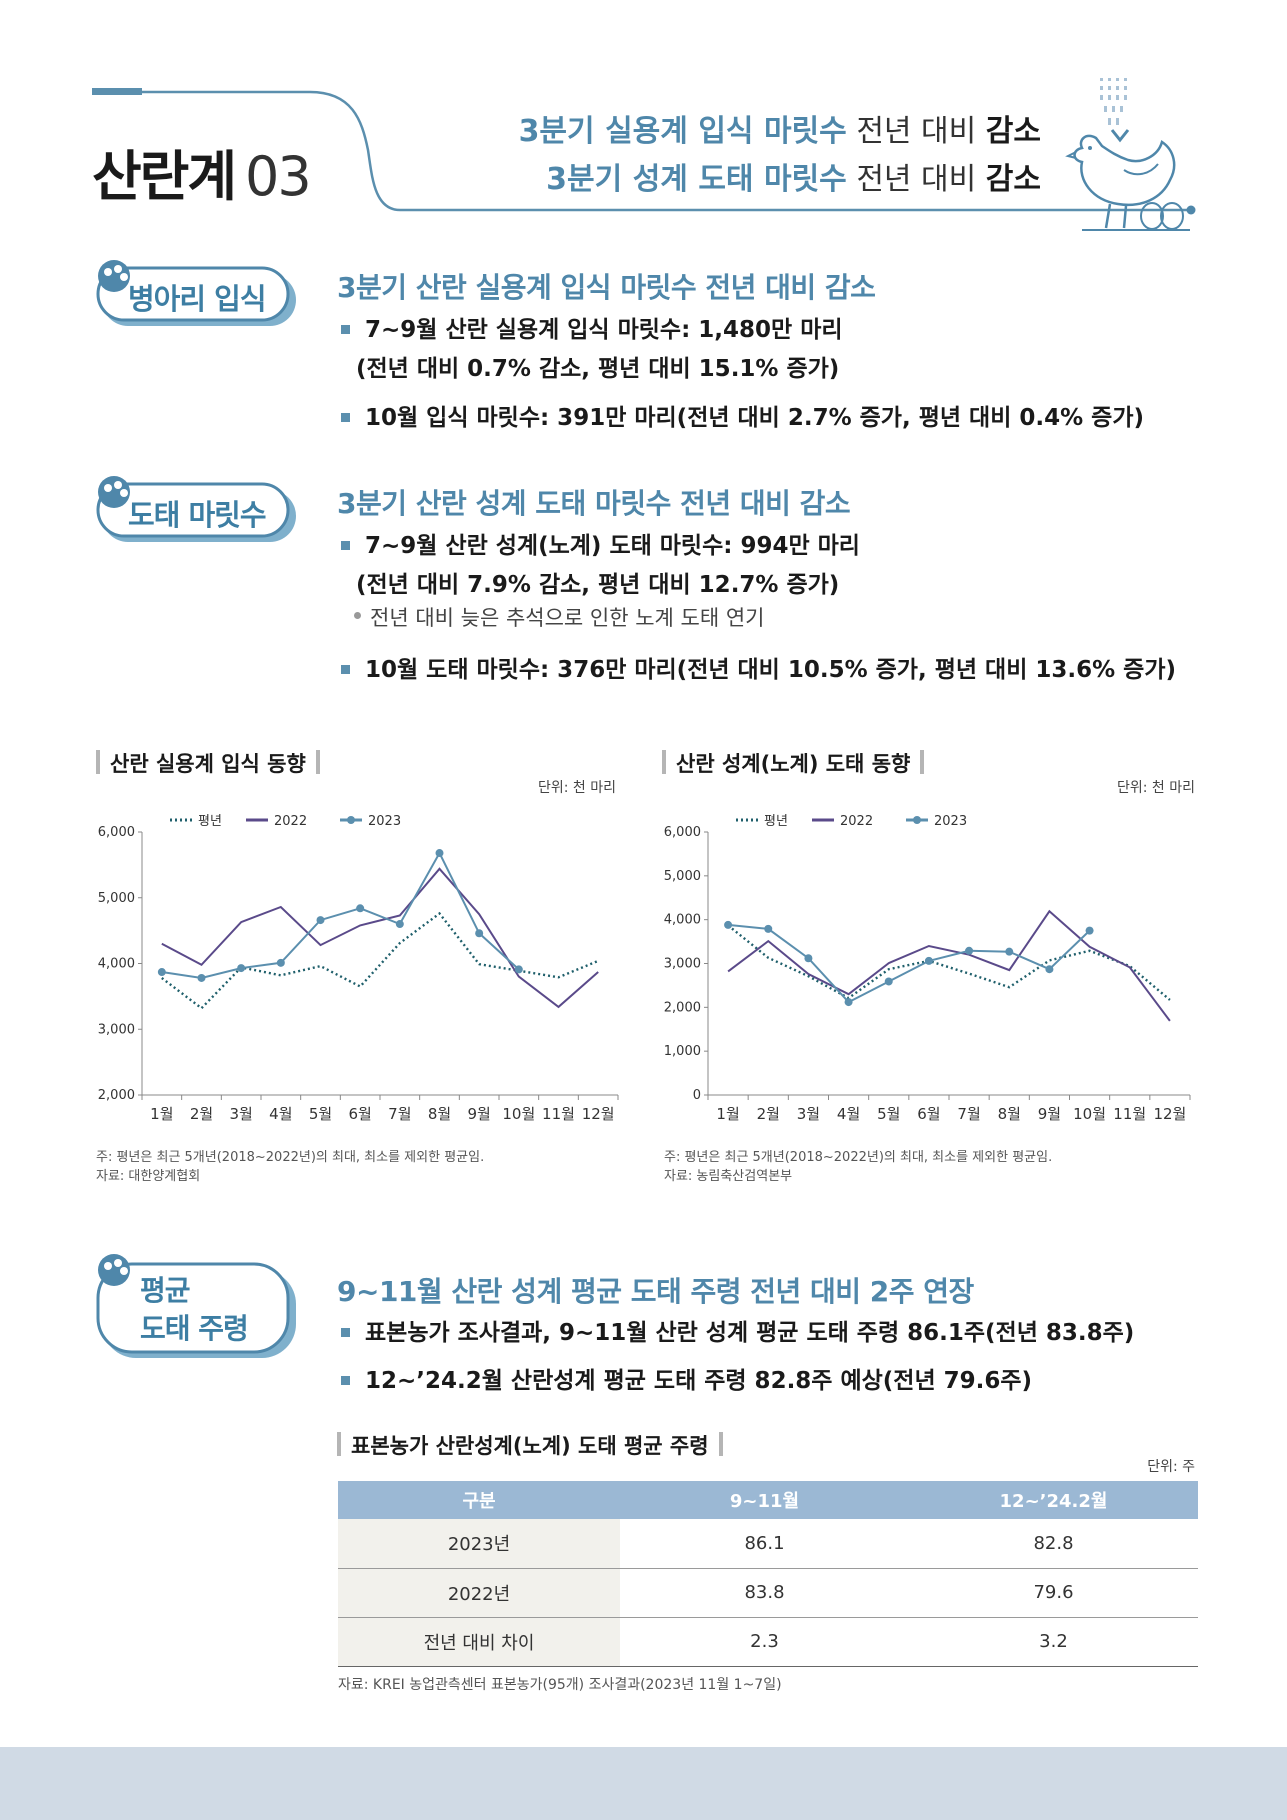 Image resolution: width=1287 pixels, height=1820 pixels. I want to click on section-heading: 3분기 산란 성계 도태 마릿수 전년 대비 감소, so click(594, 503).